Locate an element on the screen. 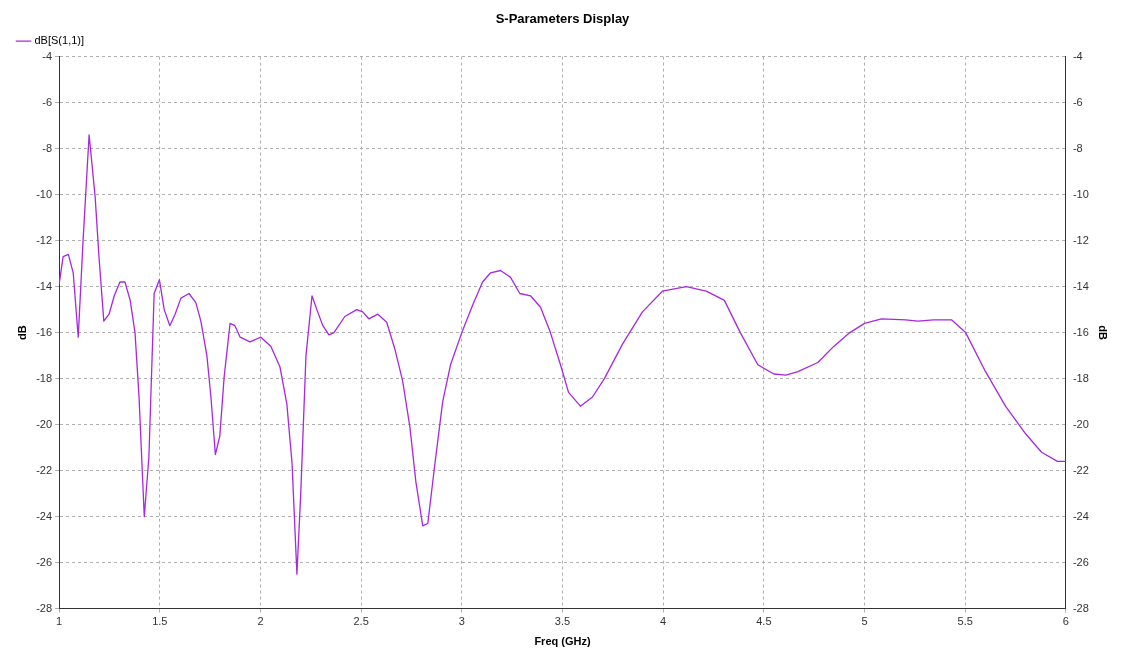  legend-label: dB[S(1,1)] is located at coordinates (59, 40).